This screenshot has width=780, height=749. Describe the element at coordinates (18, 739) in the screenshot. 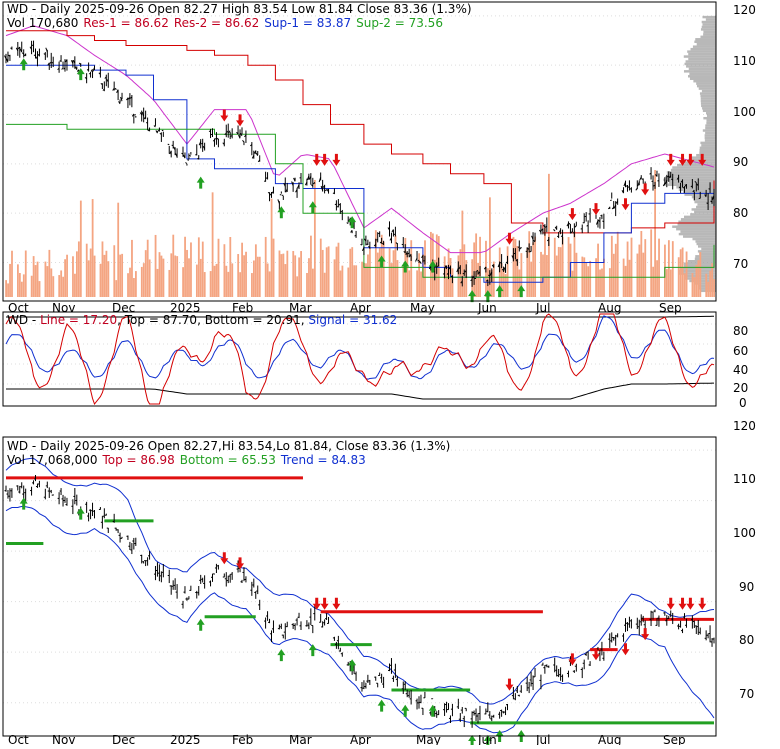

I see `month-label: Oct` at that location.